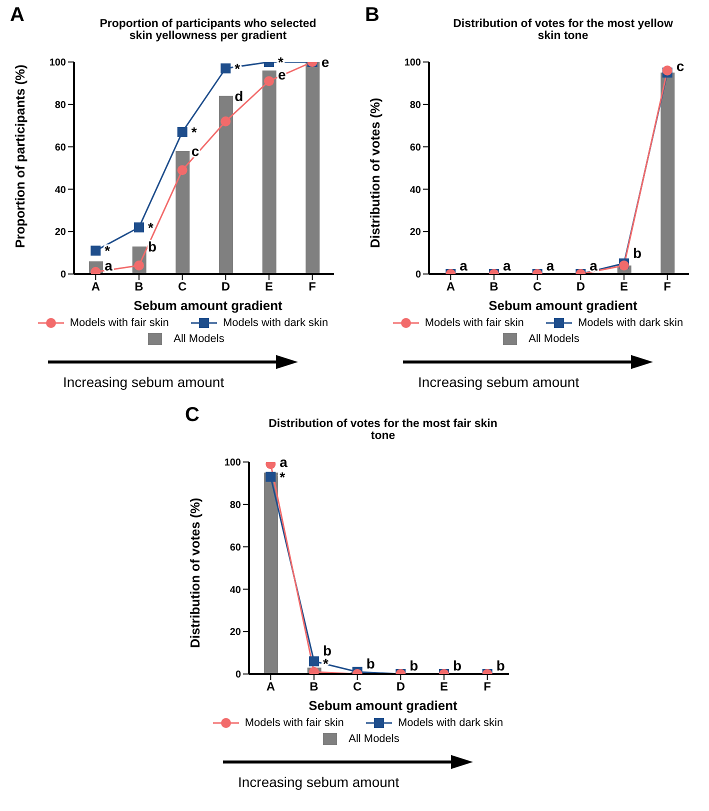 Image resolution: width=709 pixels, height=811 pixels. What do you see at coordinates (20, 156) in the screenshot?
I see `y-axis-title: Proportion of participants (%)` at bounding box center [20, 156].